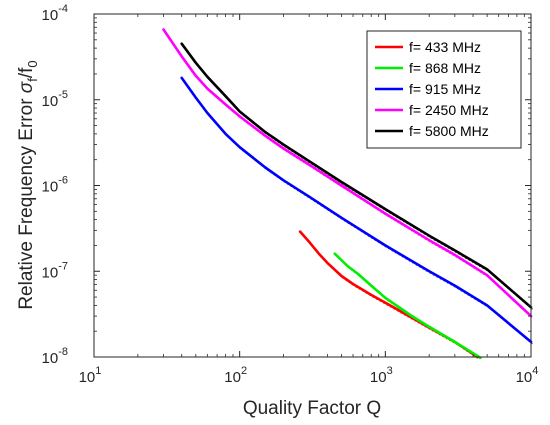 The image size is (550, 425). I want to click on y-axis-label: Relative Frequency Error σf/f0, so click(28, 184).